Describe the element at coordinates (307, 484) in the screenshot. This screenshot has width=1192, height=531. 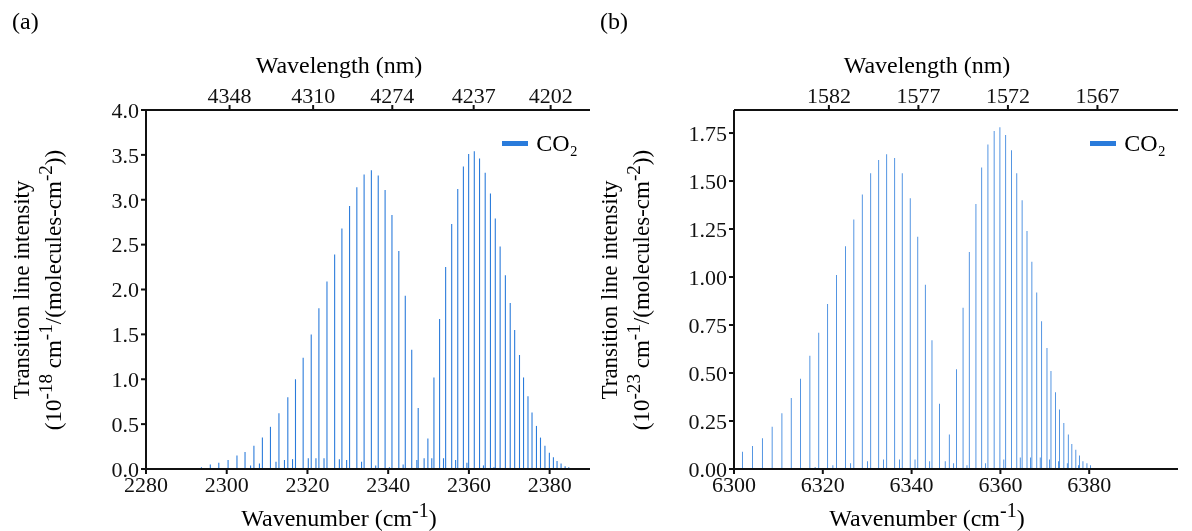
I see `x-tick-label: 2320` at that location.